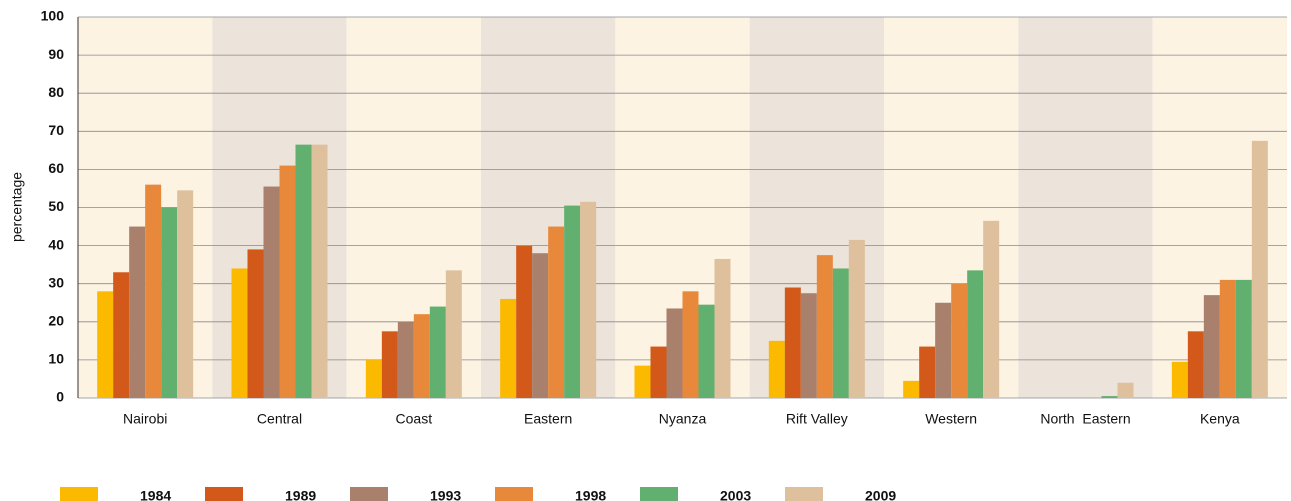  I want to click on y-axis-label: percentage, so click(17, 207).